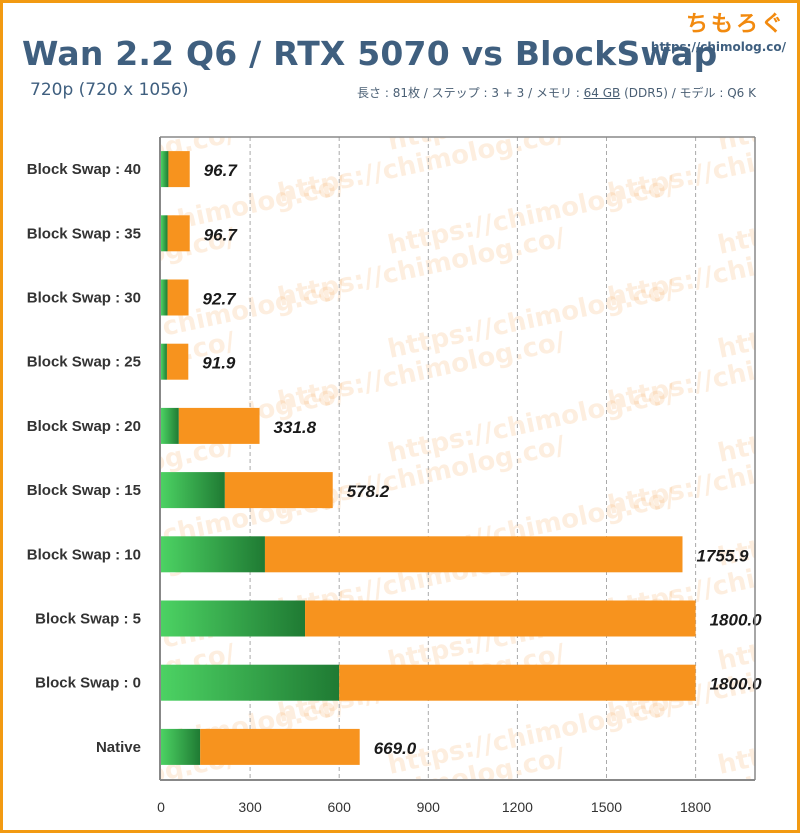 The image size is (800, 833). Describe the element at coordinates (429, 807) in the screenshot. I see `x-tick-label: 900` at that location.